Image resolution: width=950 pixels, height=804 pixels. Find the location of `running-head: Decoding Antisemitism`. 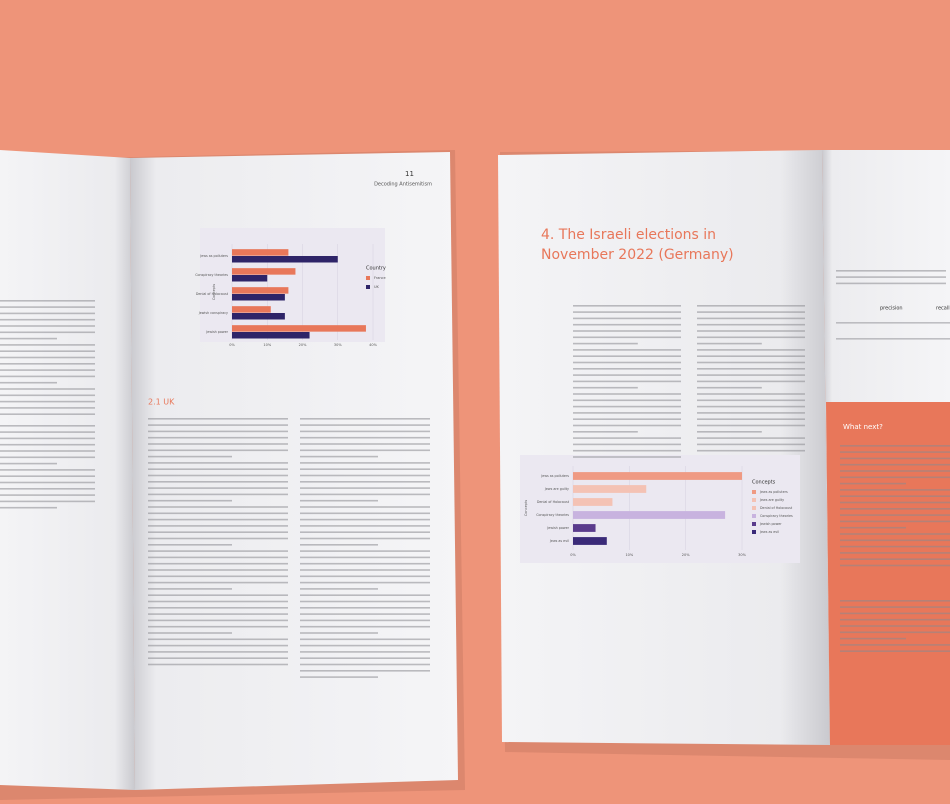

running-head: Decoding Antisemitism is located at coordinates (403, 185).